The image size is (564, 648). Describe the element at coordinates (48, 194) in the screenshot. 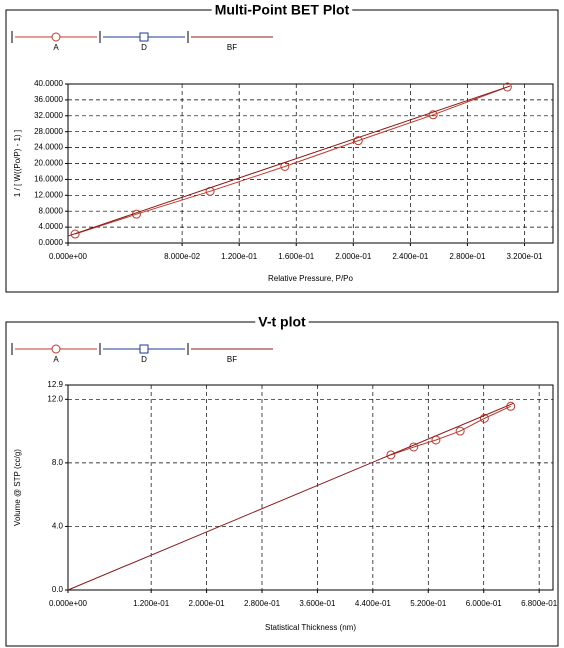

I see `y-tick-label: 12.0000` at that location.